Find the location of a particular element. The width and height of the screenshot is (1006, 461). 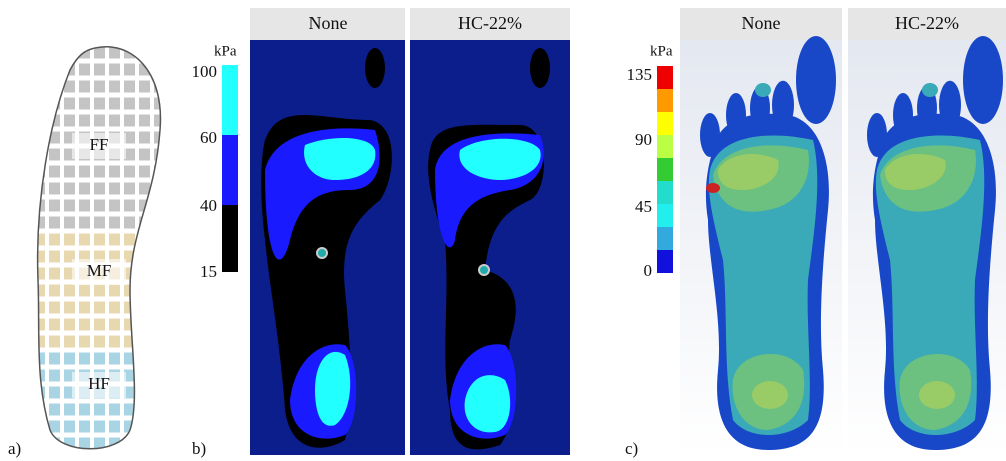

panel-label: a) is located at coordinates (14, 448).